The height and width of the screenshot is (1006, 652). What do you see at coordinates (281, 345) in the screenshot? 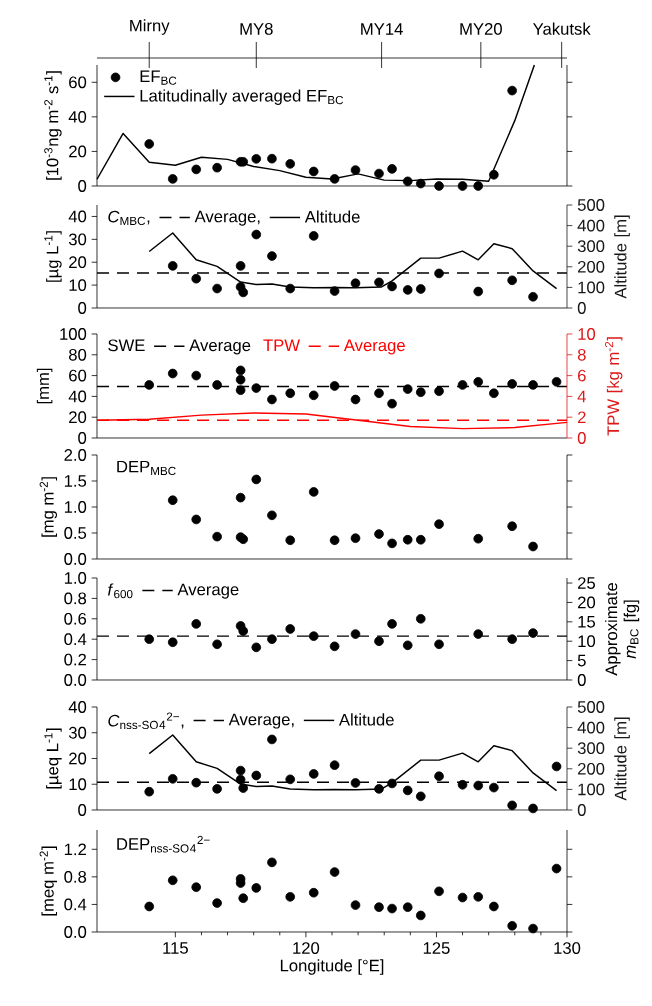
I see `text: TPW` at bounding box center [281, 345].